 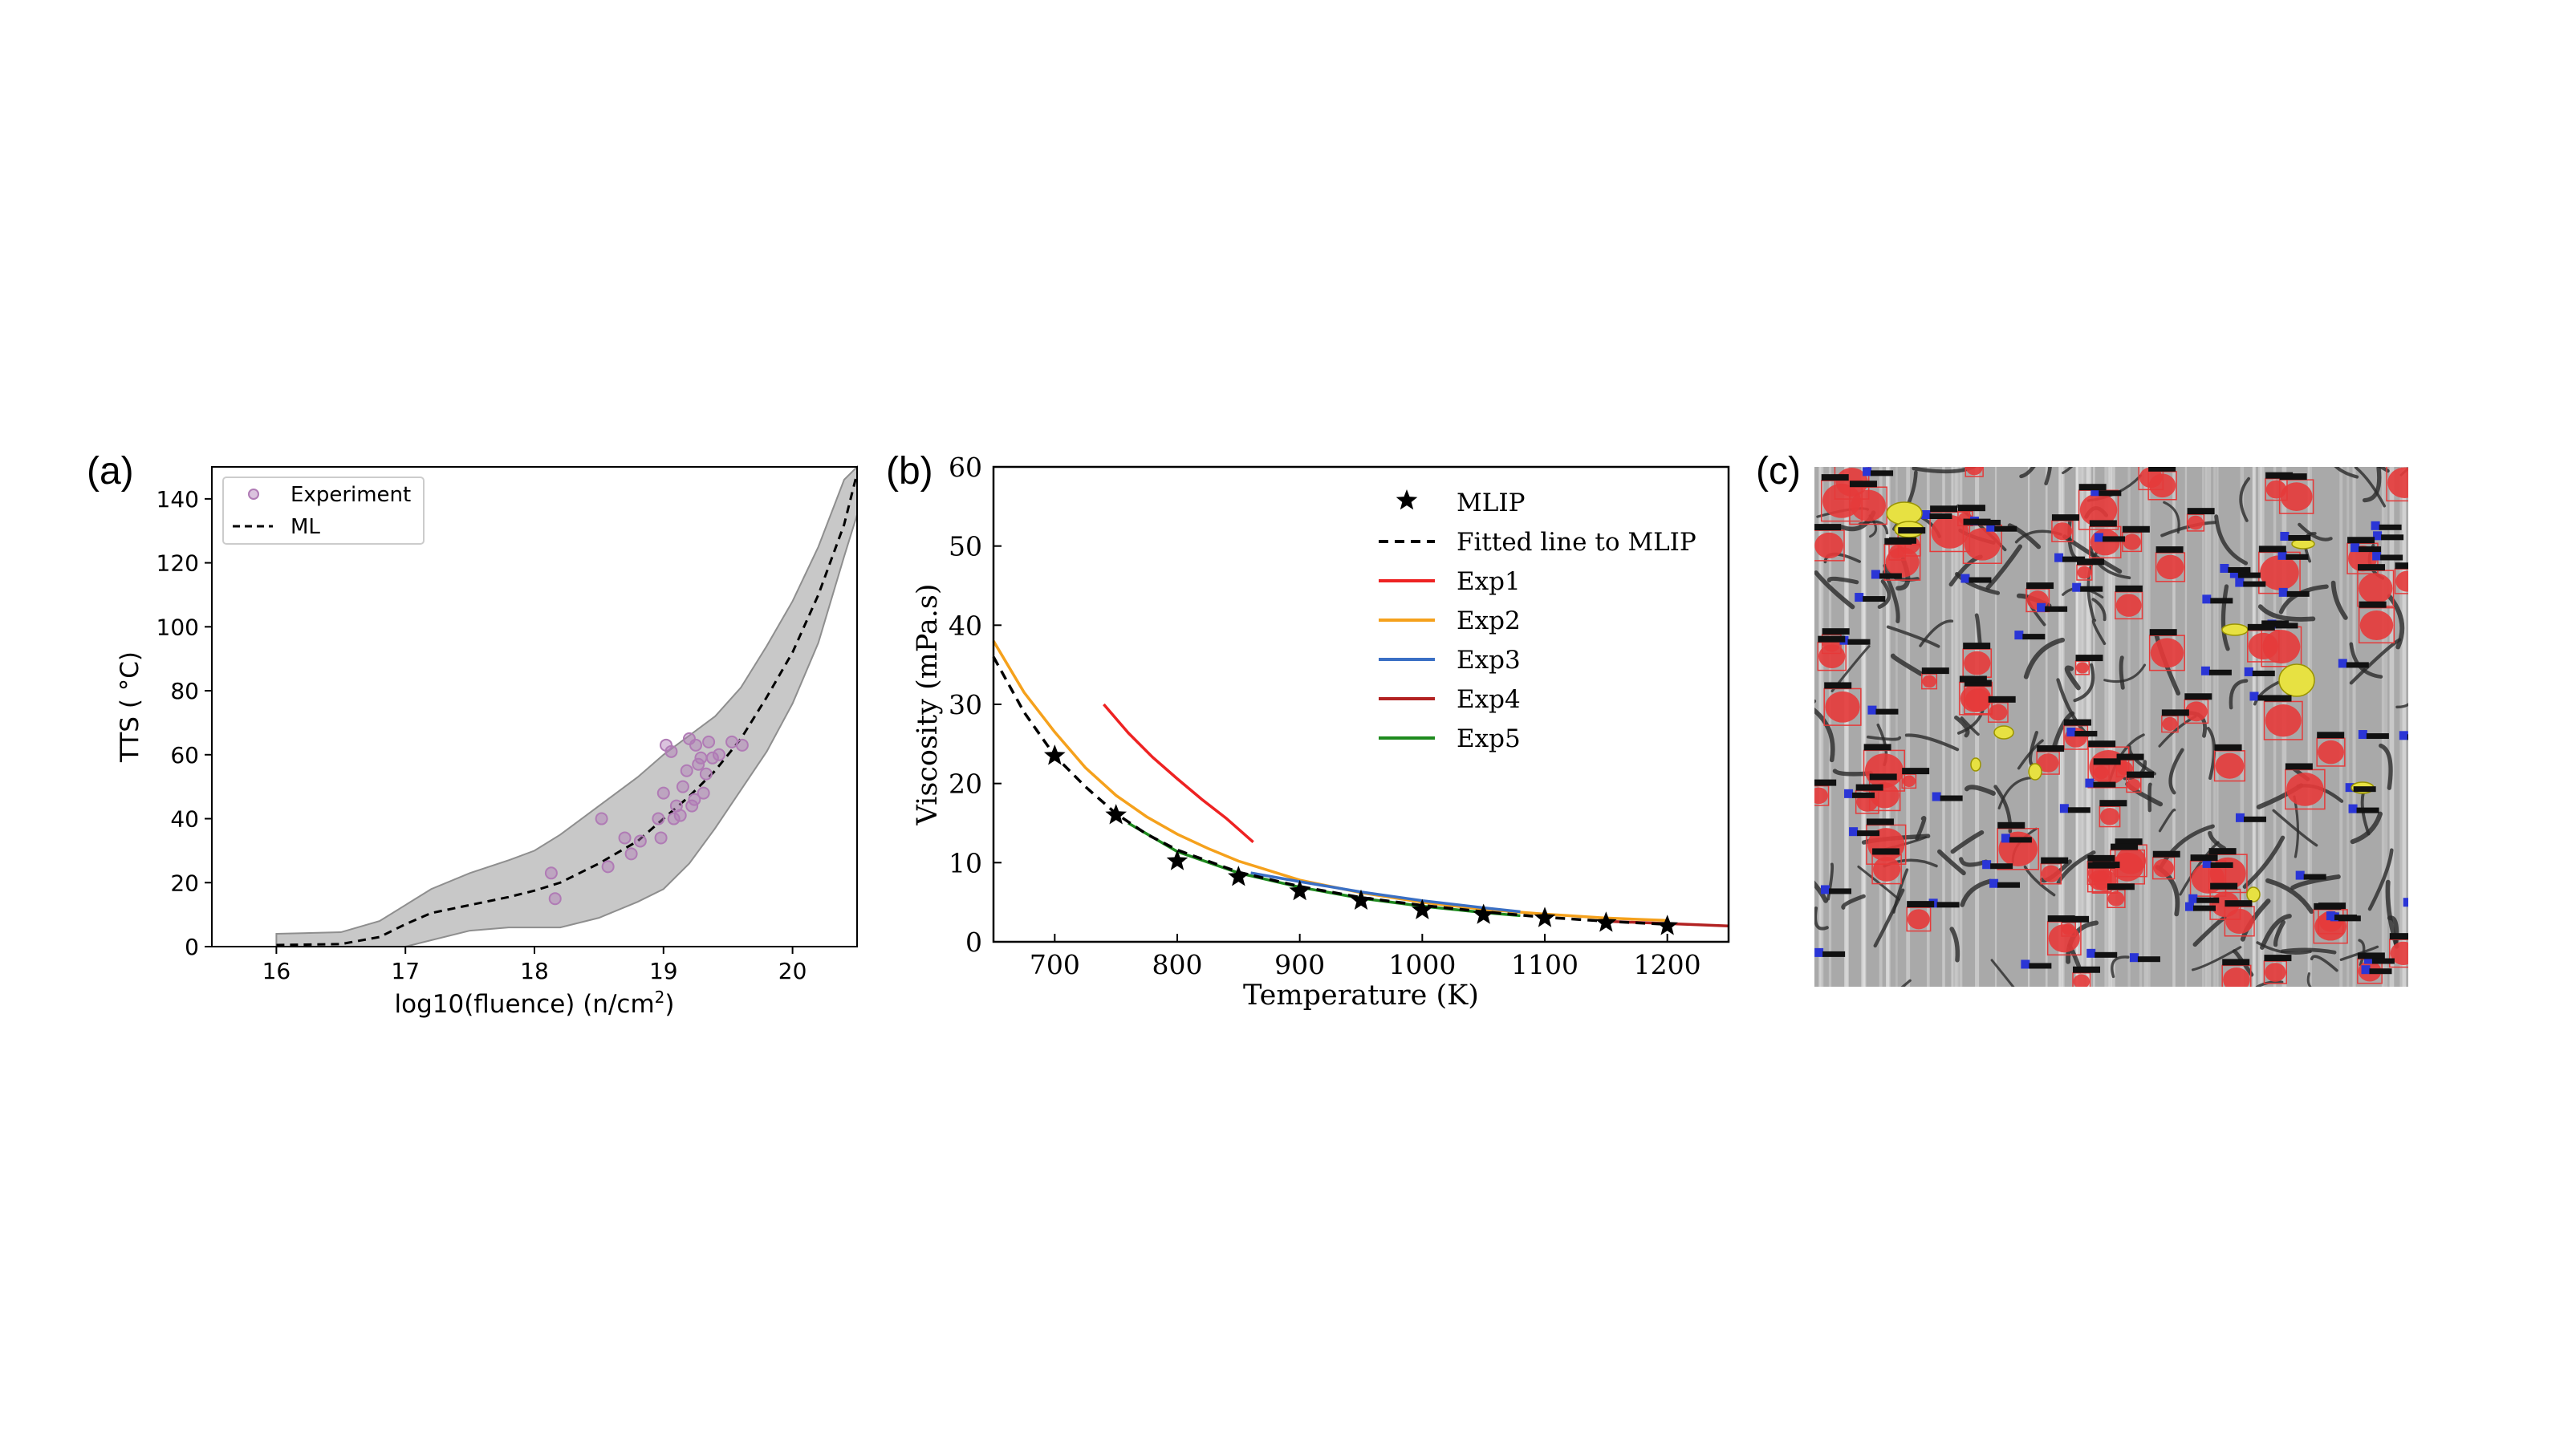 I want to click on detection-tags, so click(x=2124, y=717).